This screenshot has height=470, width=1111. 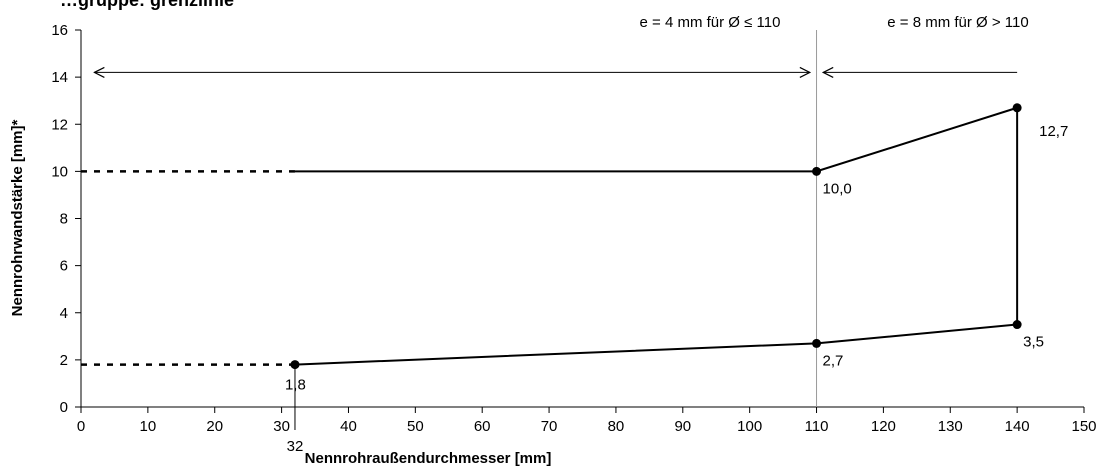 What do you see at coordinates (482, 426) in the screenshot?
I see `x-tick-label: 60` at bounding box center [482, 426].